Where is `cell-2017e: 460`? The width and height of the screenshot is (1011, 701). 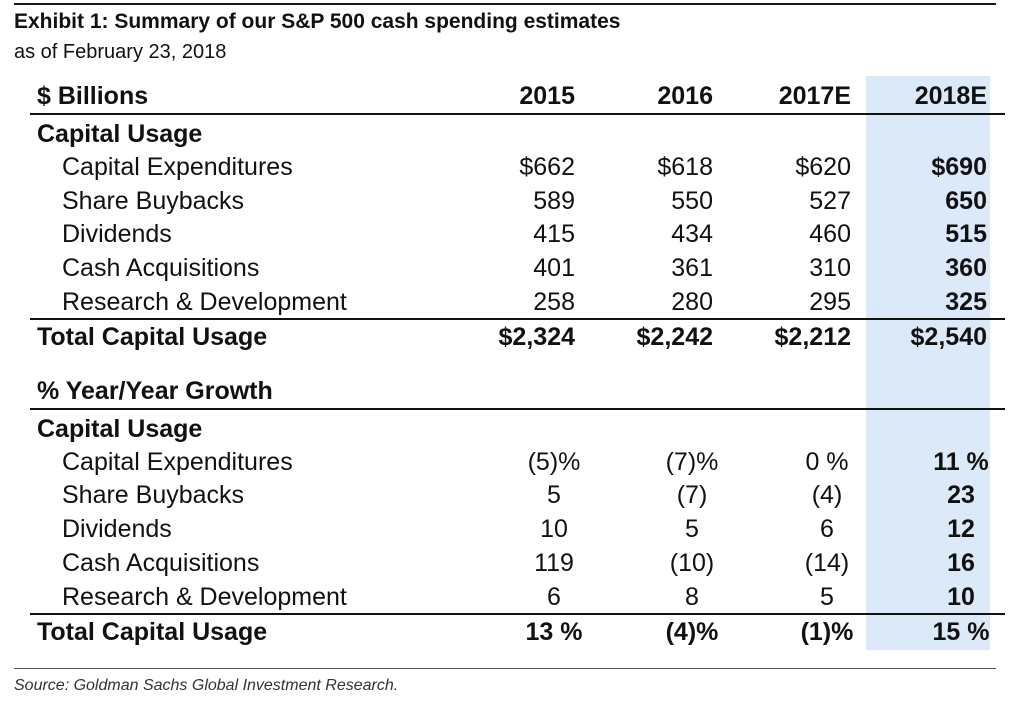
cell-2017e: 460 is located at coordinates (830, 234).